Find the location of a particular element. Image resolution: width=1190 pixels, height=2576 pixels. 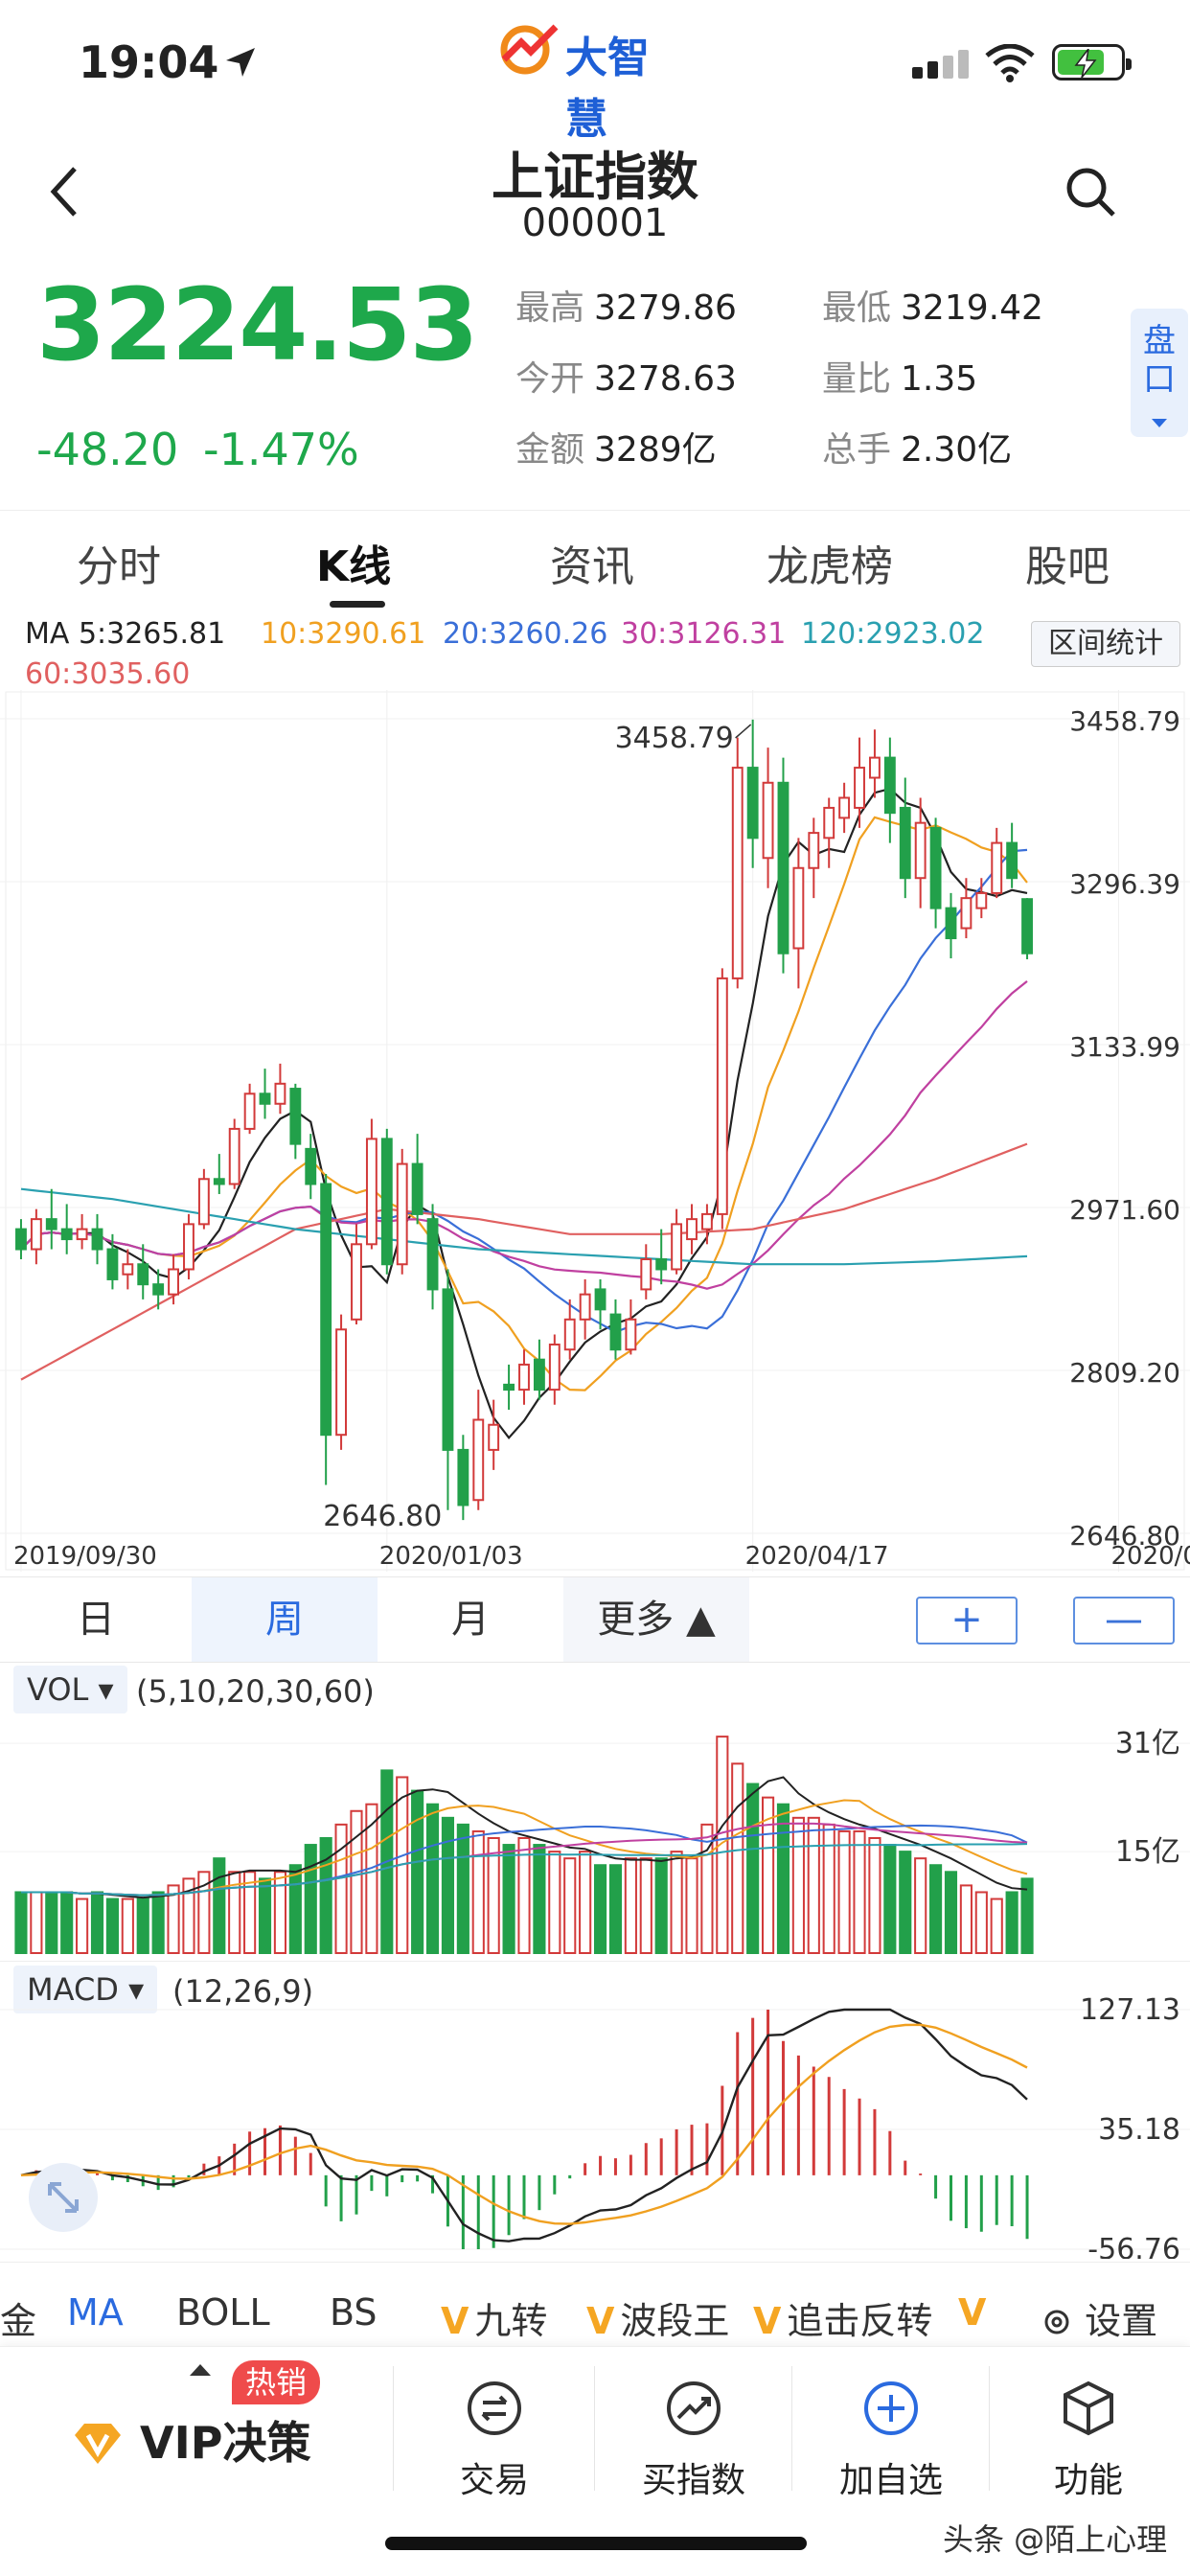

indicator-zhuiji: V 追击反转 is located at coordinates (843, 2321).